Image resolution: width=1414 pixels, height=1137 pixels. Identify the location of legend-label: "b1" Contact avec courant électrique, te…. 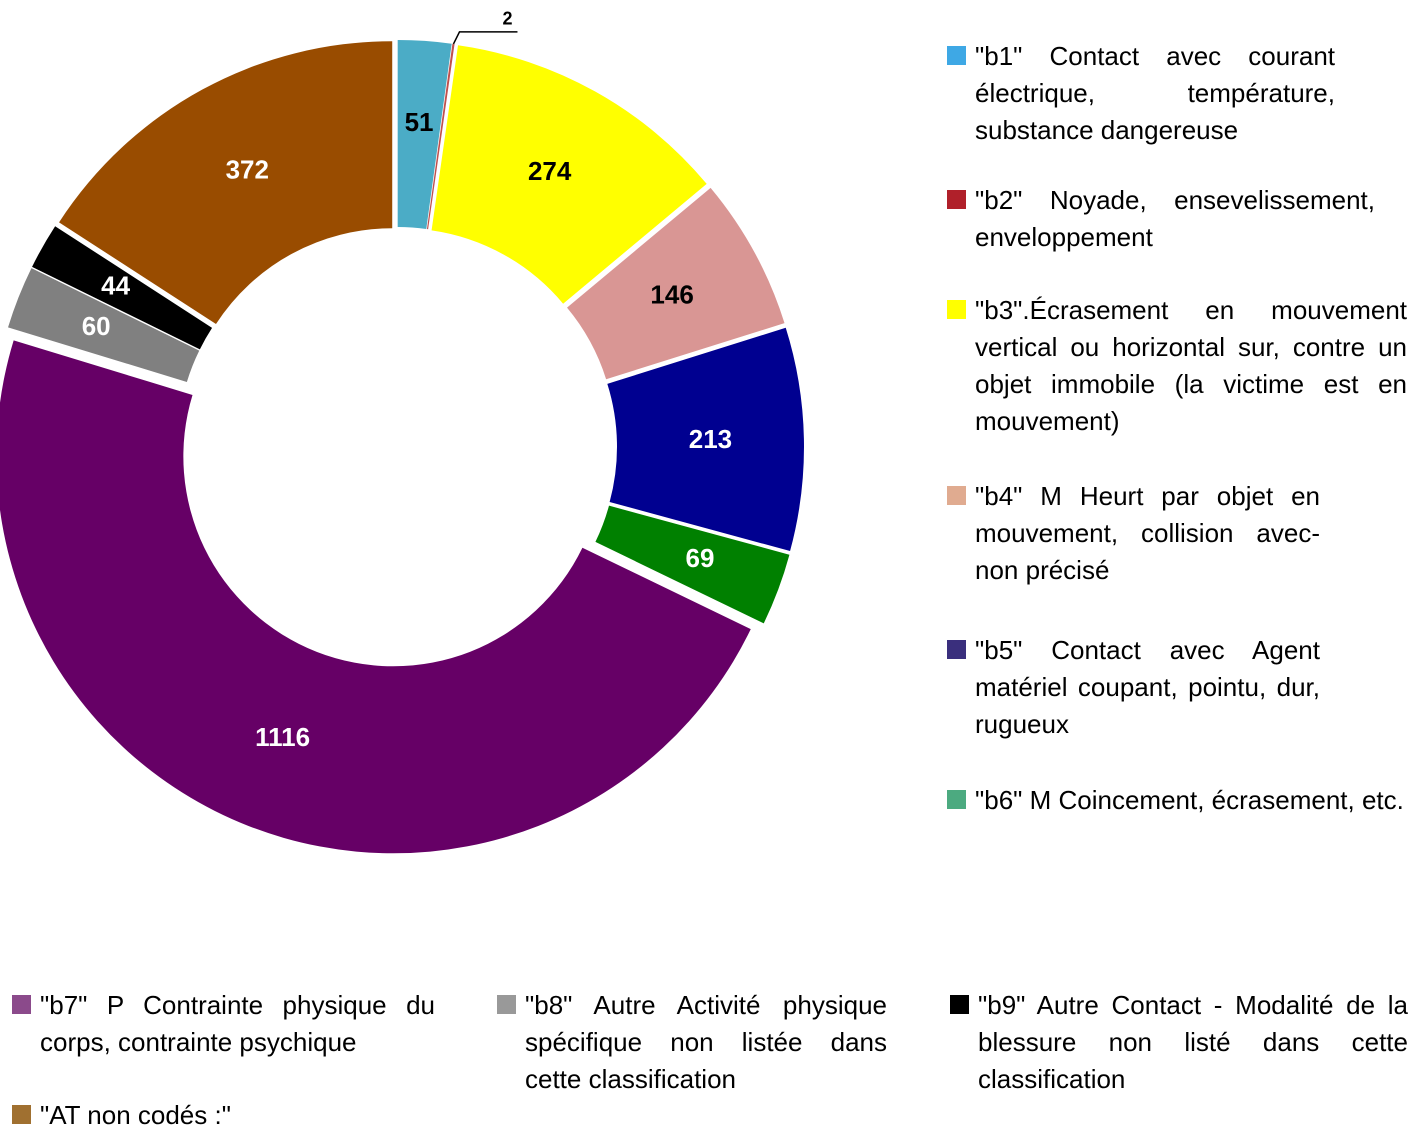
(1155, 93).